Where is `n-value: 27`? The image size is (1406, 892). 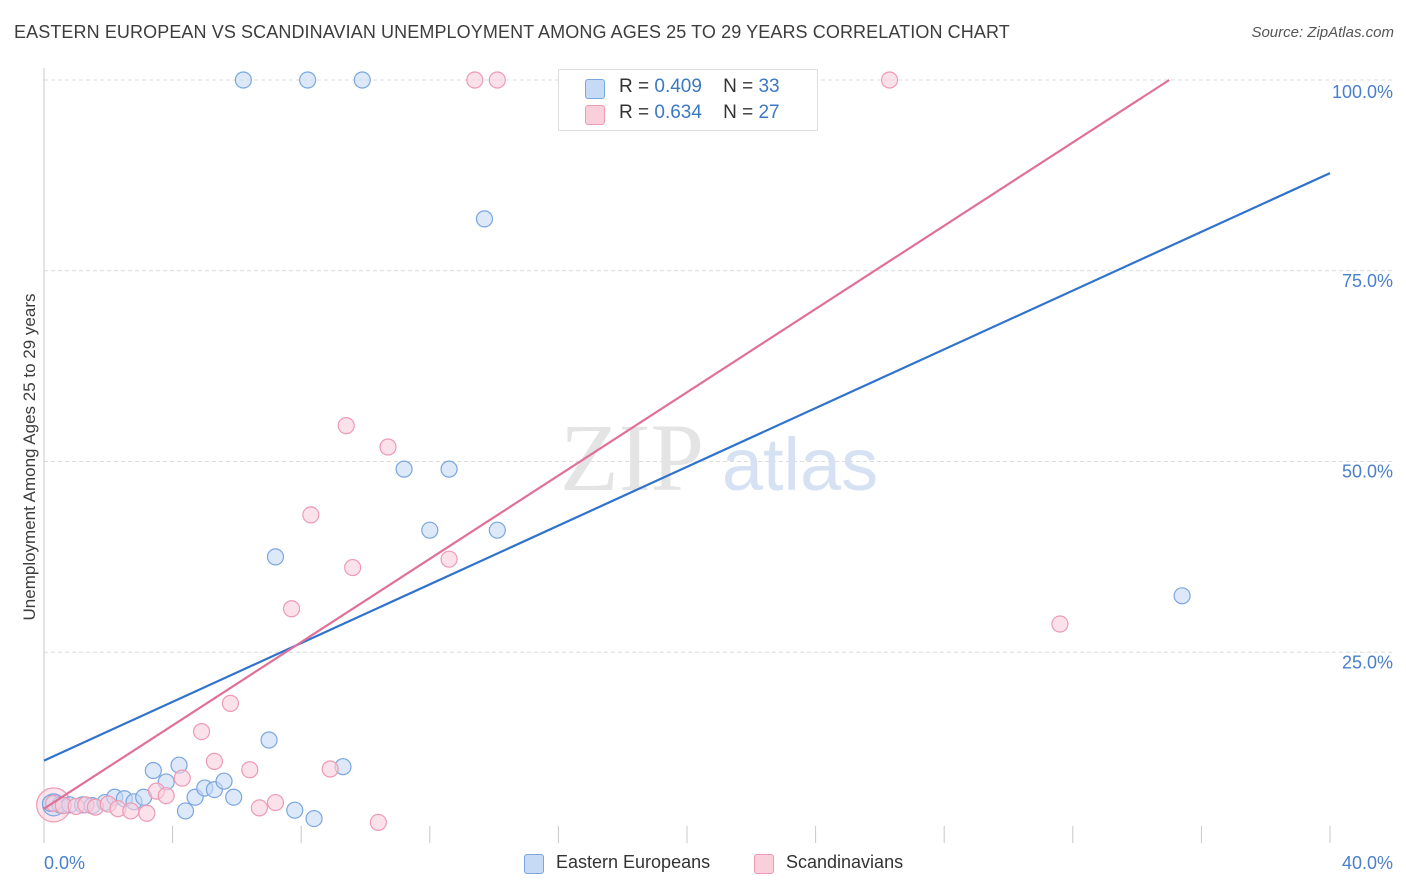
n-value: 27 is located at coordinates (769, 112).